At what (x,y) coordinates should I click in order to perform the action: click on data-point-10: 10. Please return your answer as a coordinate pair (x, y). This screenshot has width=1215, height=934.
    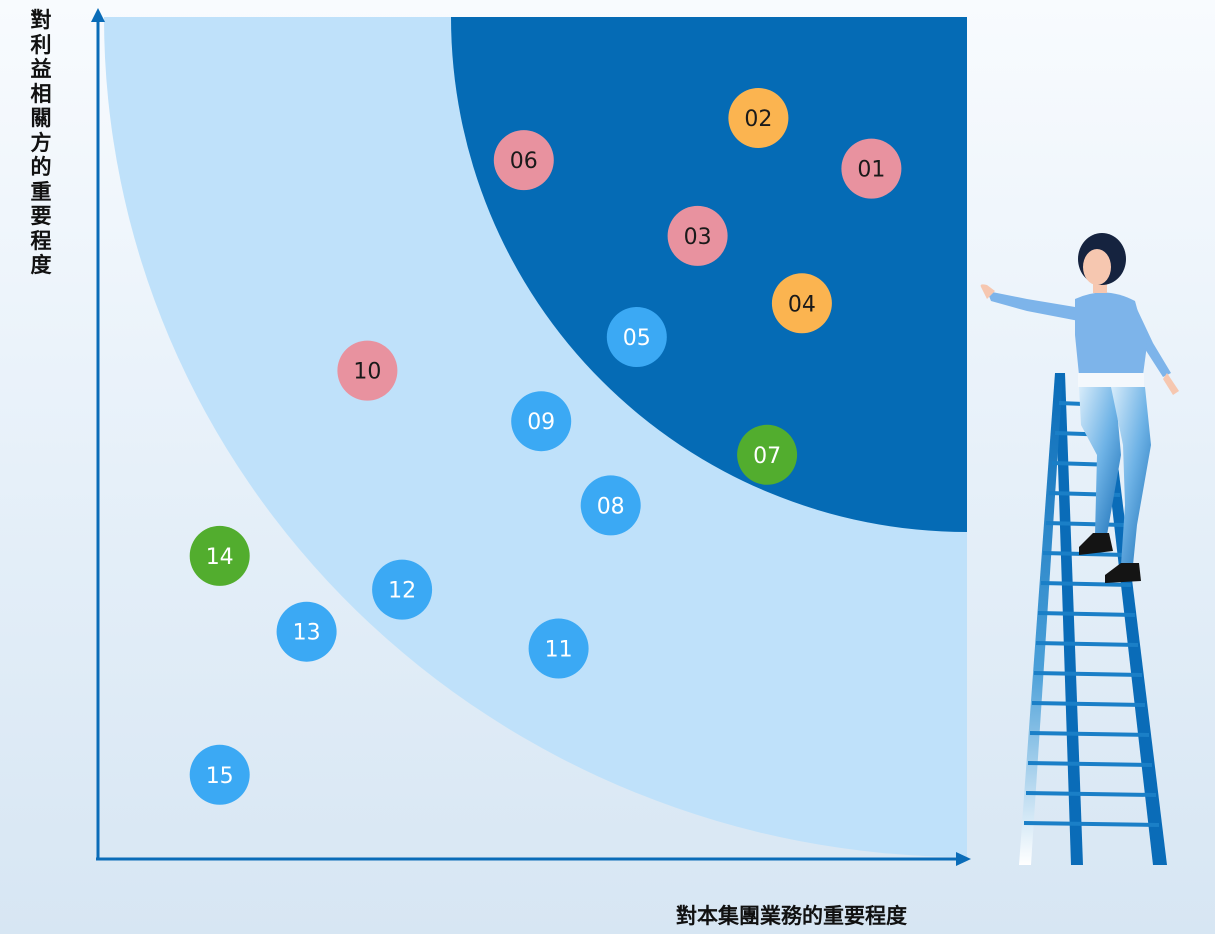
    Looking at the image, I should click on (367, 370).